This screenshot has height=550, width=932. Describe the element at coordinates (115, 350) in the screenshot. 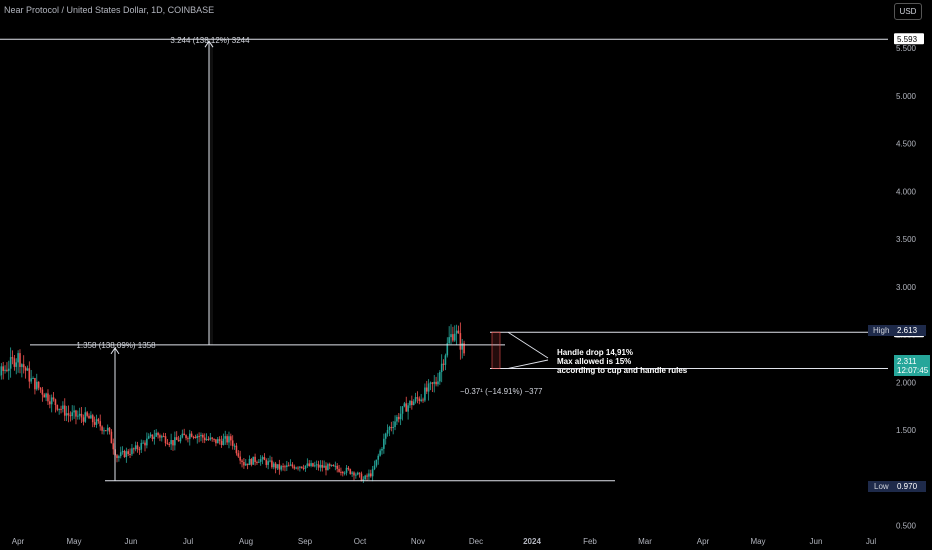

I see `lower-measure-arrow` at that location.